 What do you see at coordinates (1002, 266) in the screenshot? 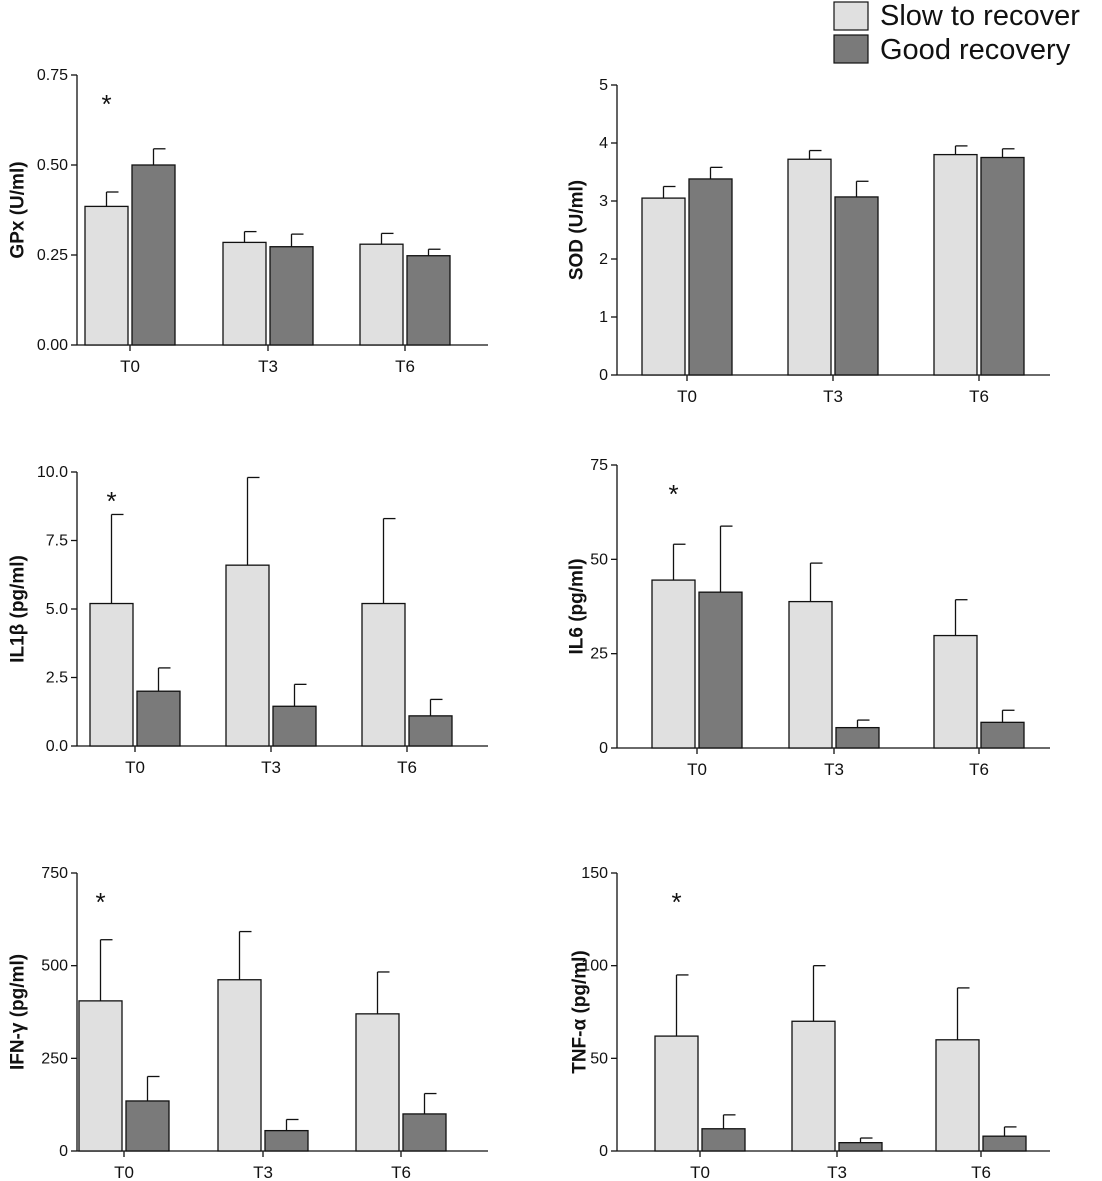
I see `sod-good-t6-bar` at bounding box center [1002, 266].